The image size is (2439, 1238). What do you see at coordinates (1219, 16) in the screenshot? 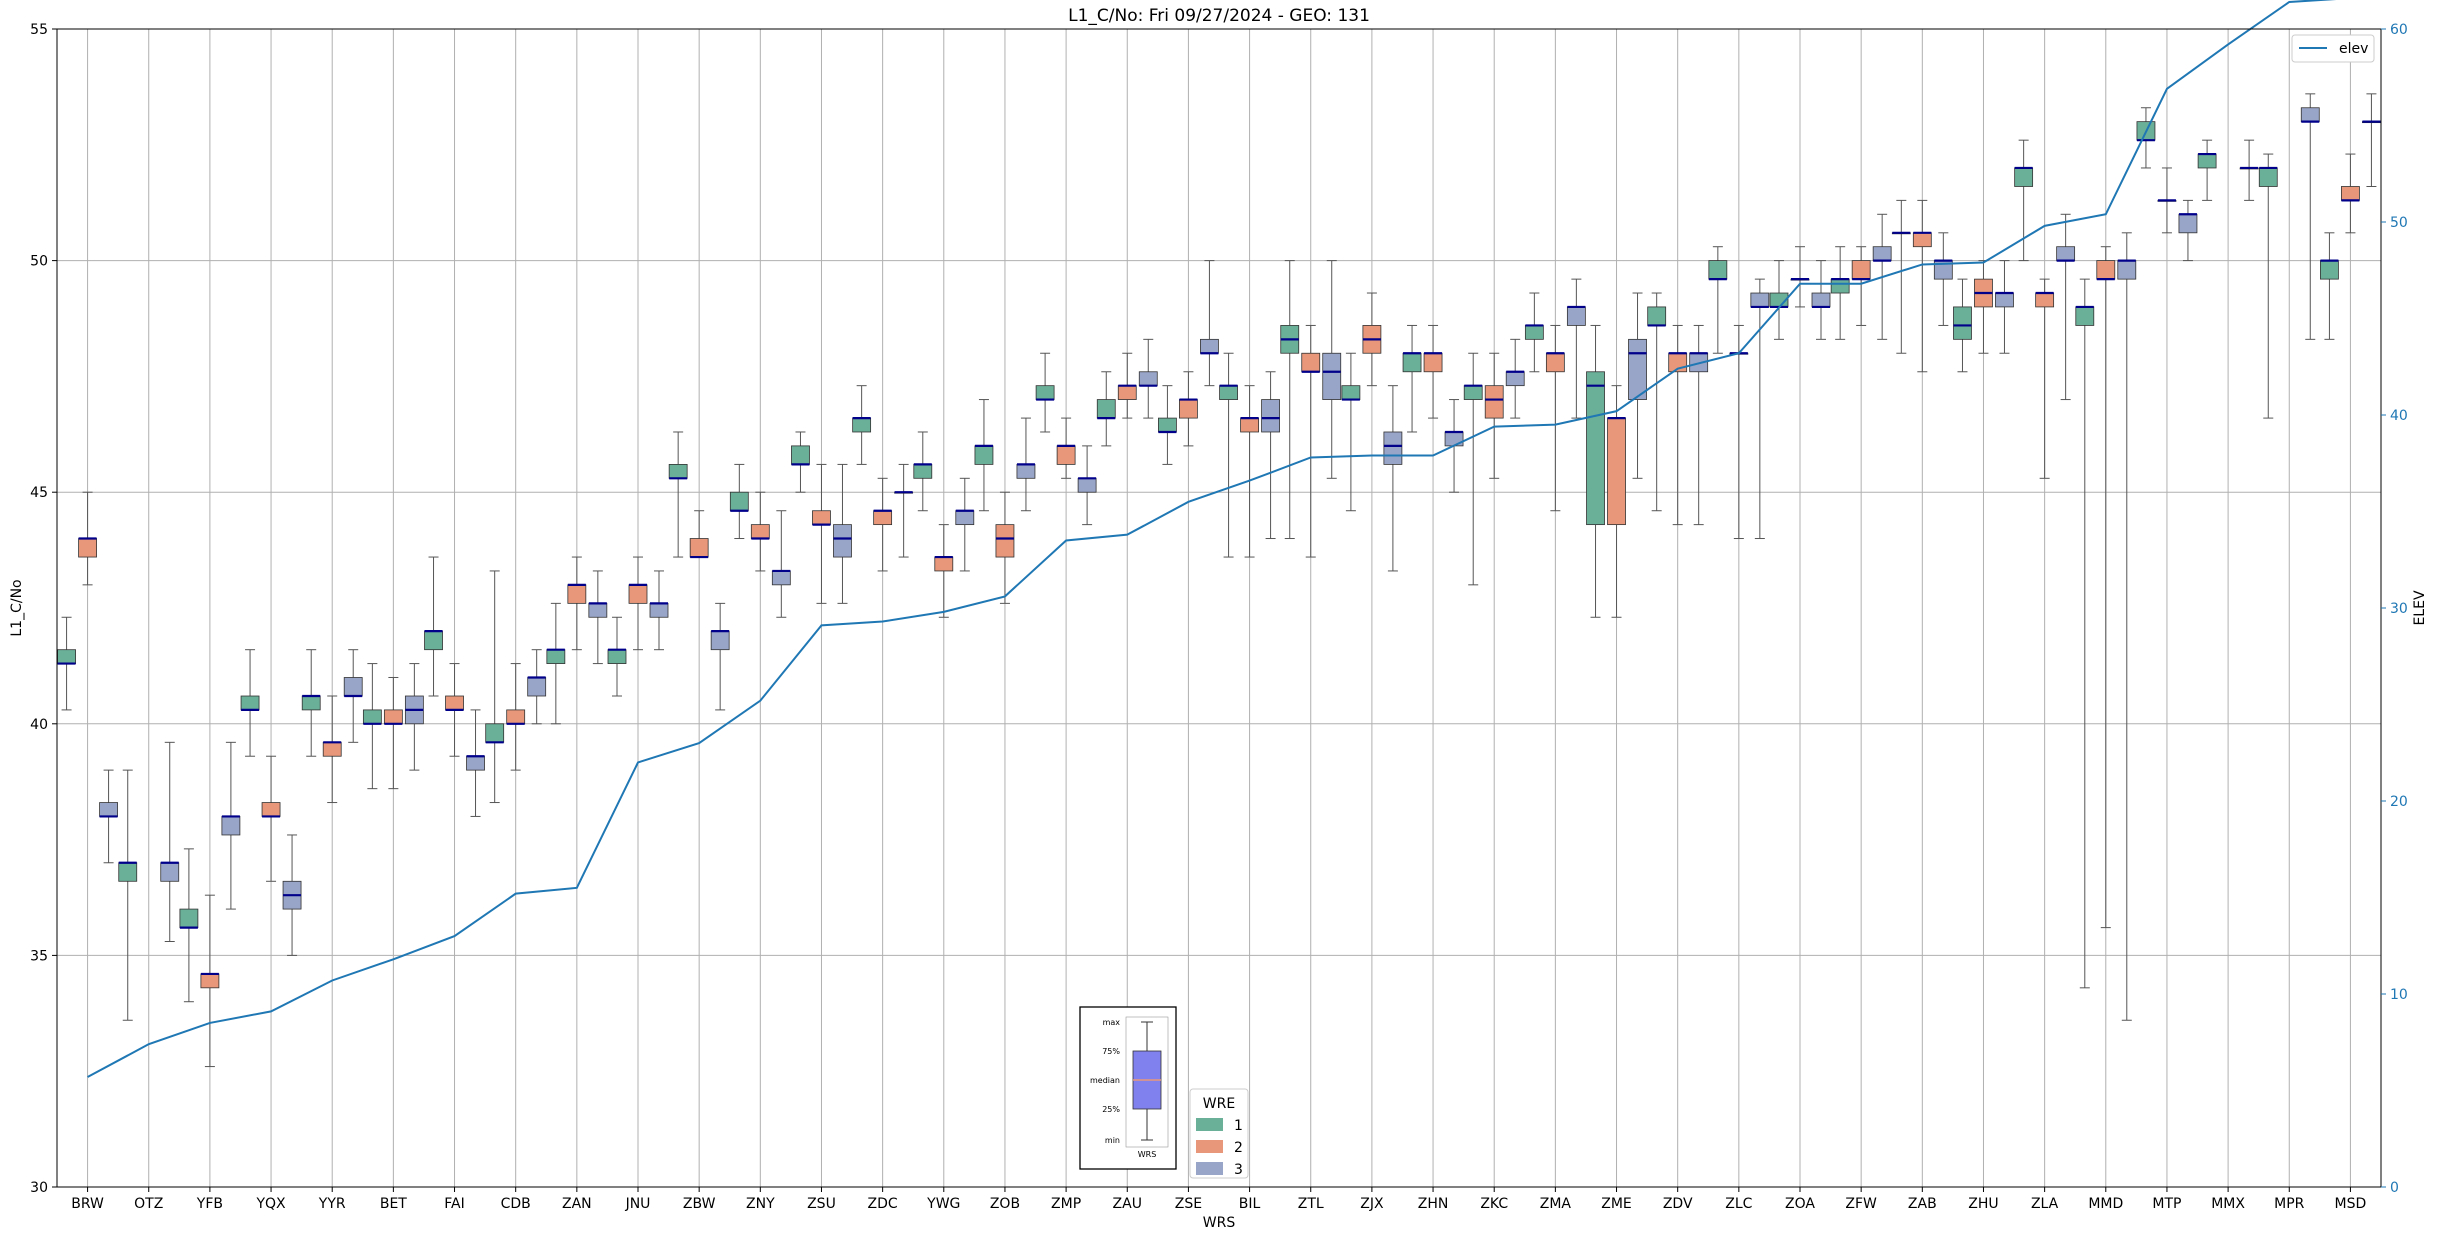
I see `chart-title: L1_C/No: Fri 09/27/2024 - GEO: 131` at bounding box center [1219, 16].